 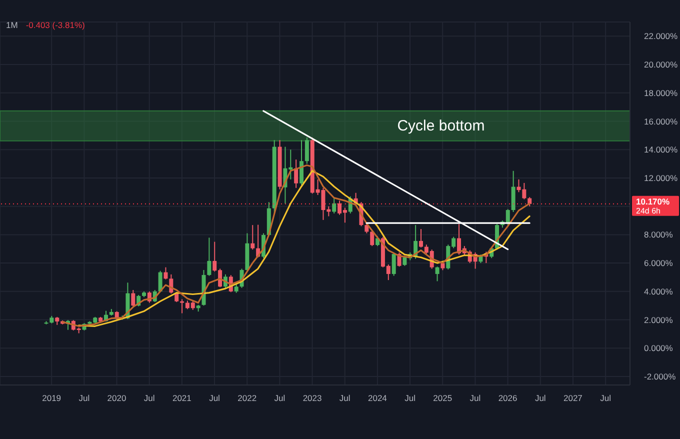 What do you see at coordinates (116, 398) in the screenshot?
I see `x-tick-label: 2020` at bounding box center [116, 398].